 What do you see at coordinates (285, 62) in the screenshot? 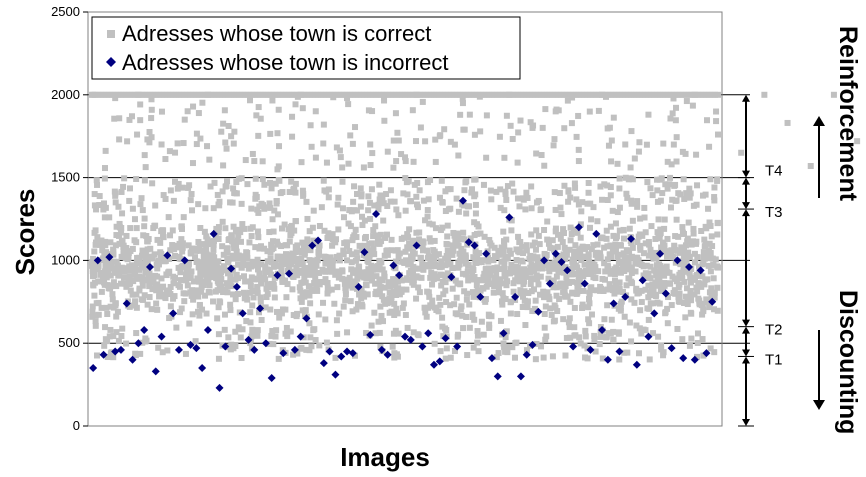
I see `legend-label-incorrect: Adresses whose town is incorrect` at bounding box center [285, 62].